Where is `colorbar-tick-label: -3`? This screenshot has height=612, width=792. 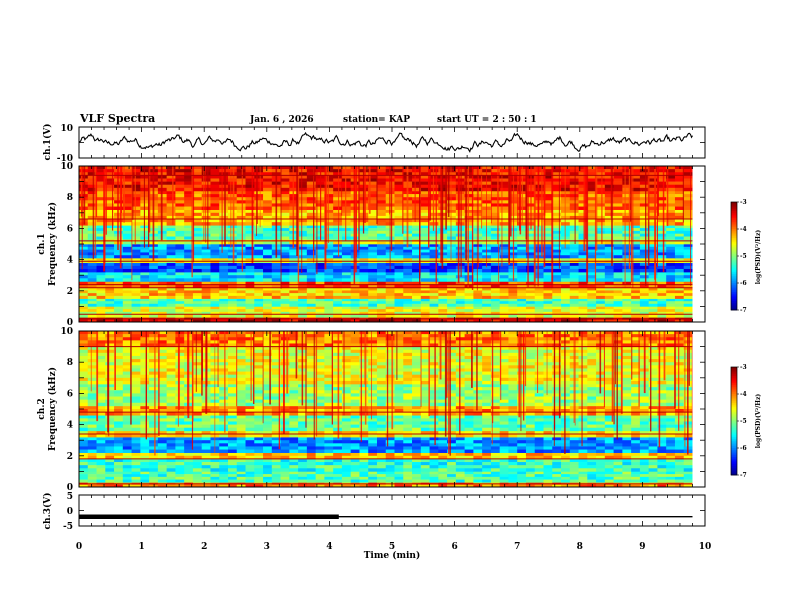
colorbar-tick-label: -3 is located at coordinates (743, 202).